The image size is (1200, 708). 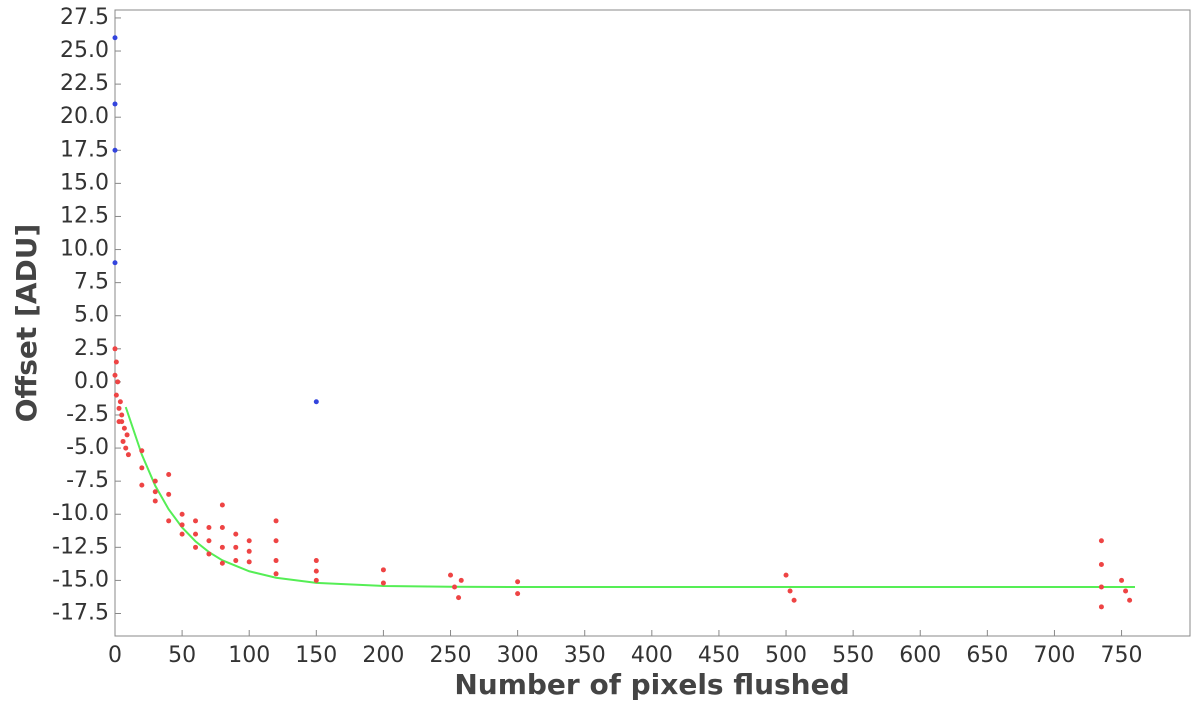 What do you see at coordinates (182, 655) in the screenshot?
I see `x-tick-label: 50` at bounding box center [182, 655].